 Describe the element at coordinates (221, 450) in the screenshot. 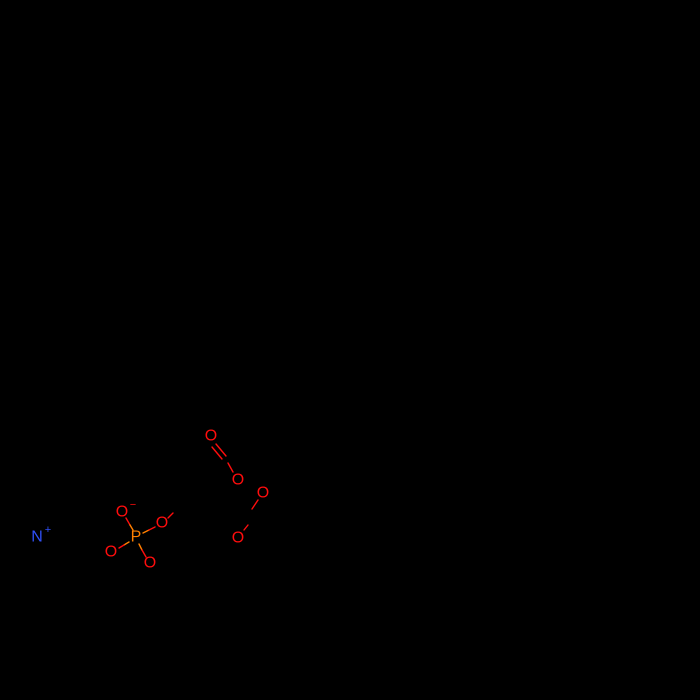

I see `carbonyl-top-double-bond-line1` at that location.